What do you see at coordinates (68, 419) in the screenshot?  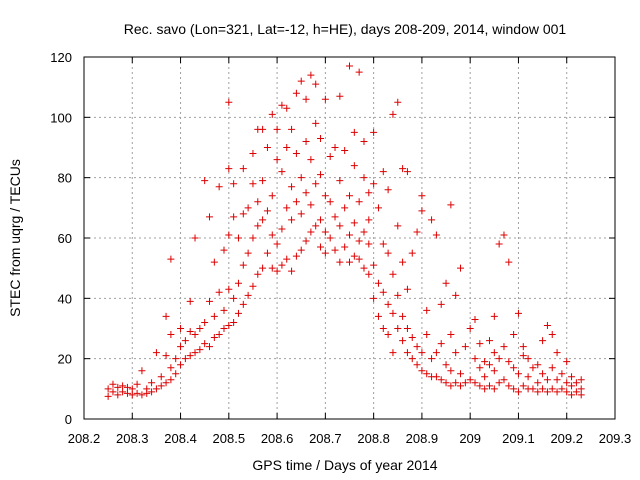 I see `y-tick-label: 0` at bounding box center [68, 419].